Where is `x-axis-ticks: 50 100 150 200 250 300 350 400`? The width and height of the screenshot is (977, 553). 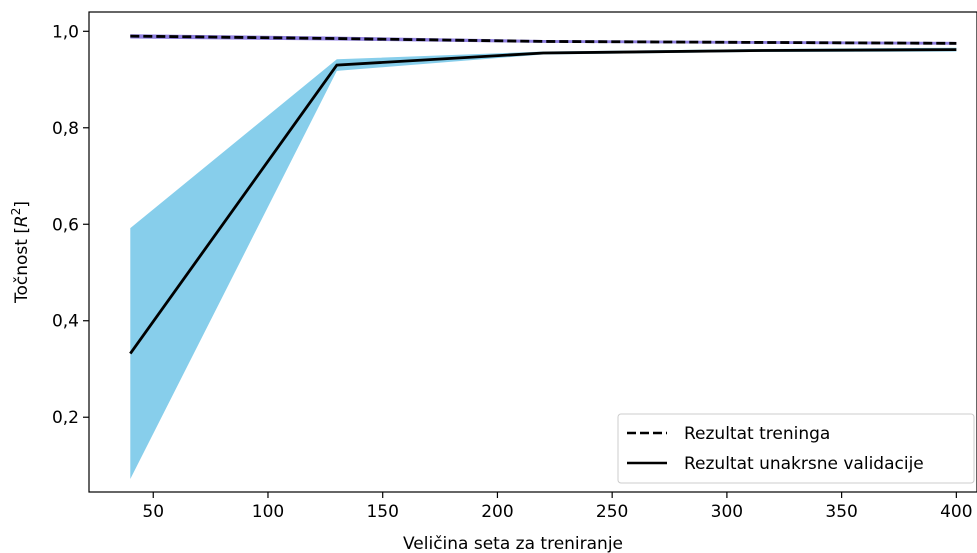 x-axis-ticks: 50 100 150 200 250 300 350 400 is located at coordinates (557, 507).